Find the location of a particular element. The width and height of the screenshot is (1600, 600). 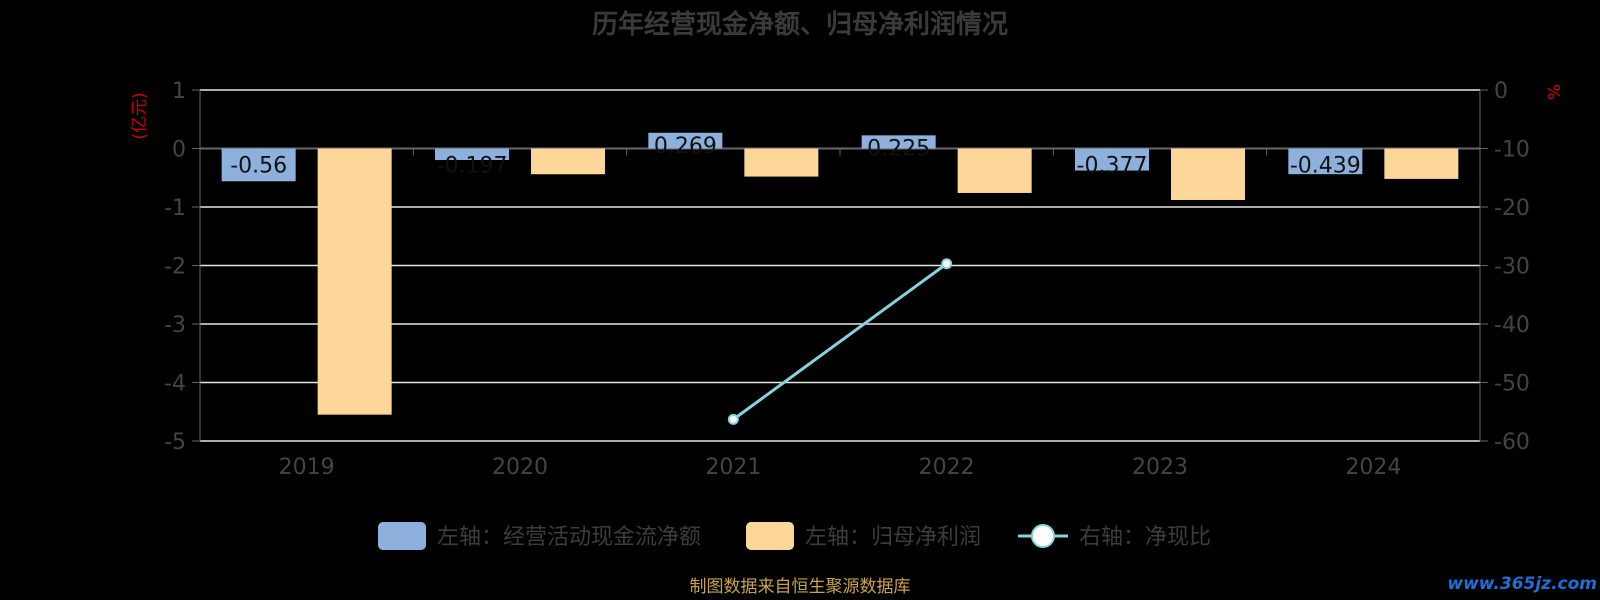

right-tick-label: -30 is located at coordinates (1512, 267).